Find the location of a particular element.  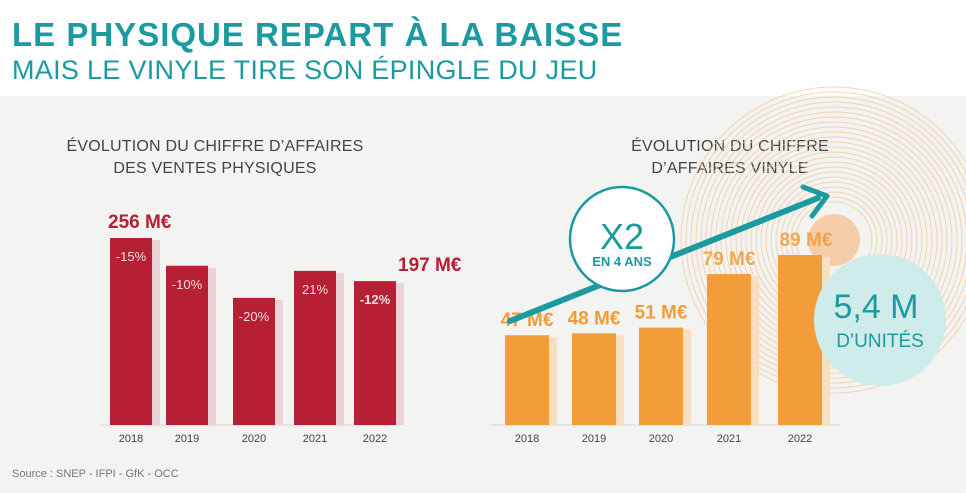

vinyl-chart-title-line-1: ÉVOLUTION DU CHIFFRE is located at coordinates (730, 146).